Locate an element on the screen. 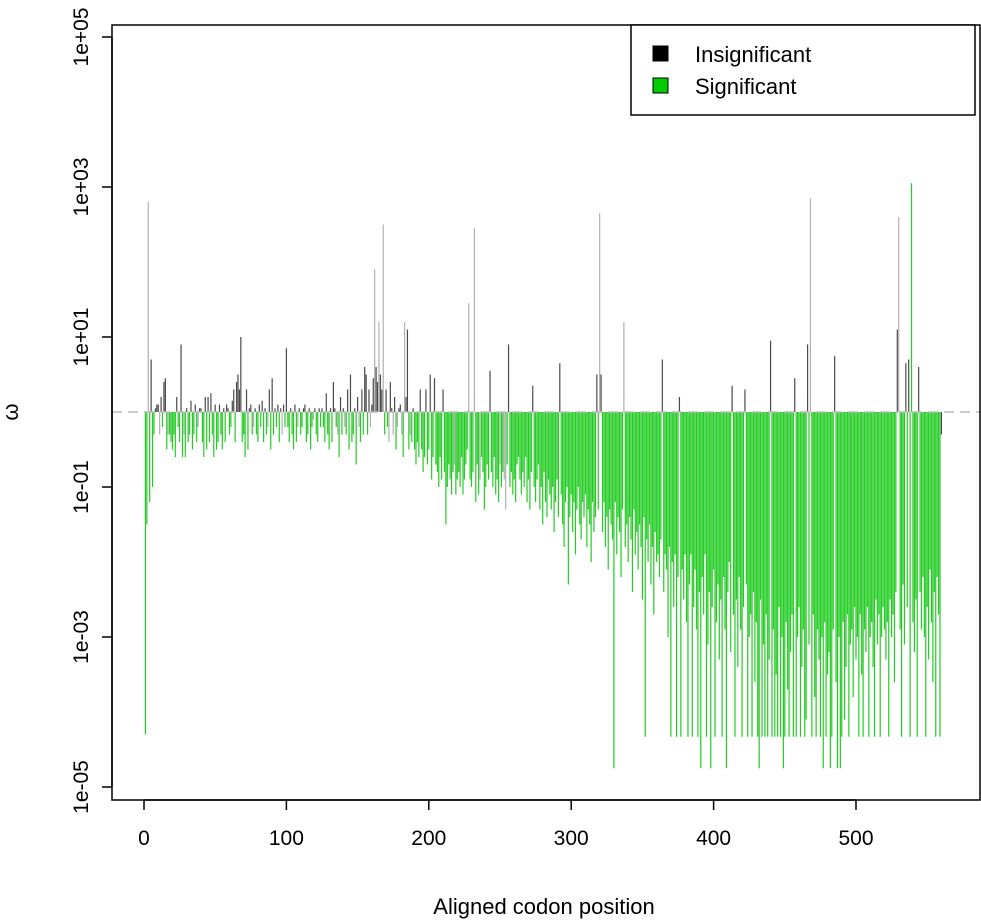 Image resolution: width=981 pixels, height=923 pixels. legend-swatch-insignificant is located at coordinates (660, 53).